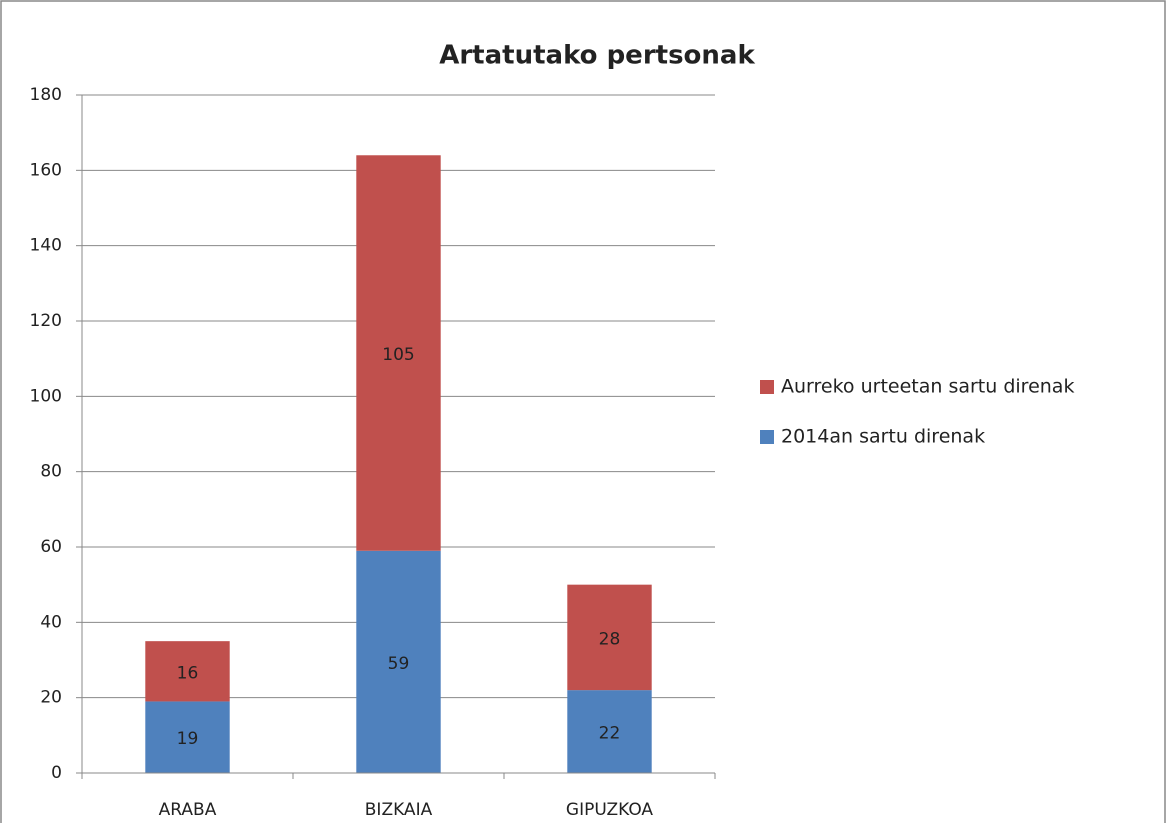 This screenshot has height=823, width=1166. Describe the element at coordinates (51, 472) in the screenshot. I see `y-tick-label: 80` at that location.